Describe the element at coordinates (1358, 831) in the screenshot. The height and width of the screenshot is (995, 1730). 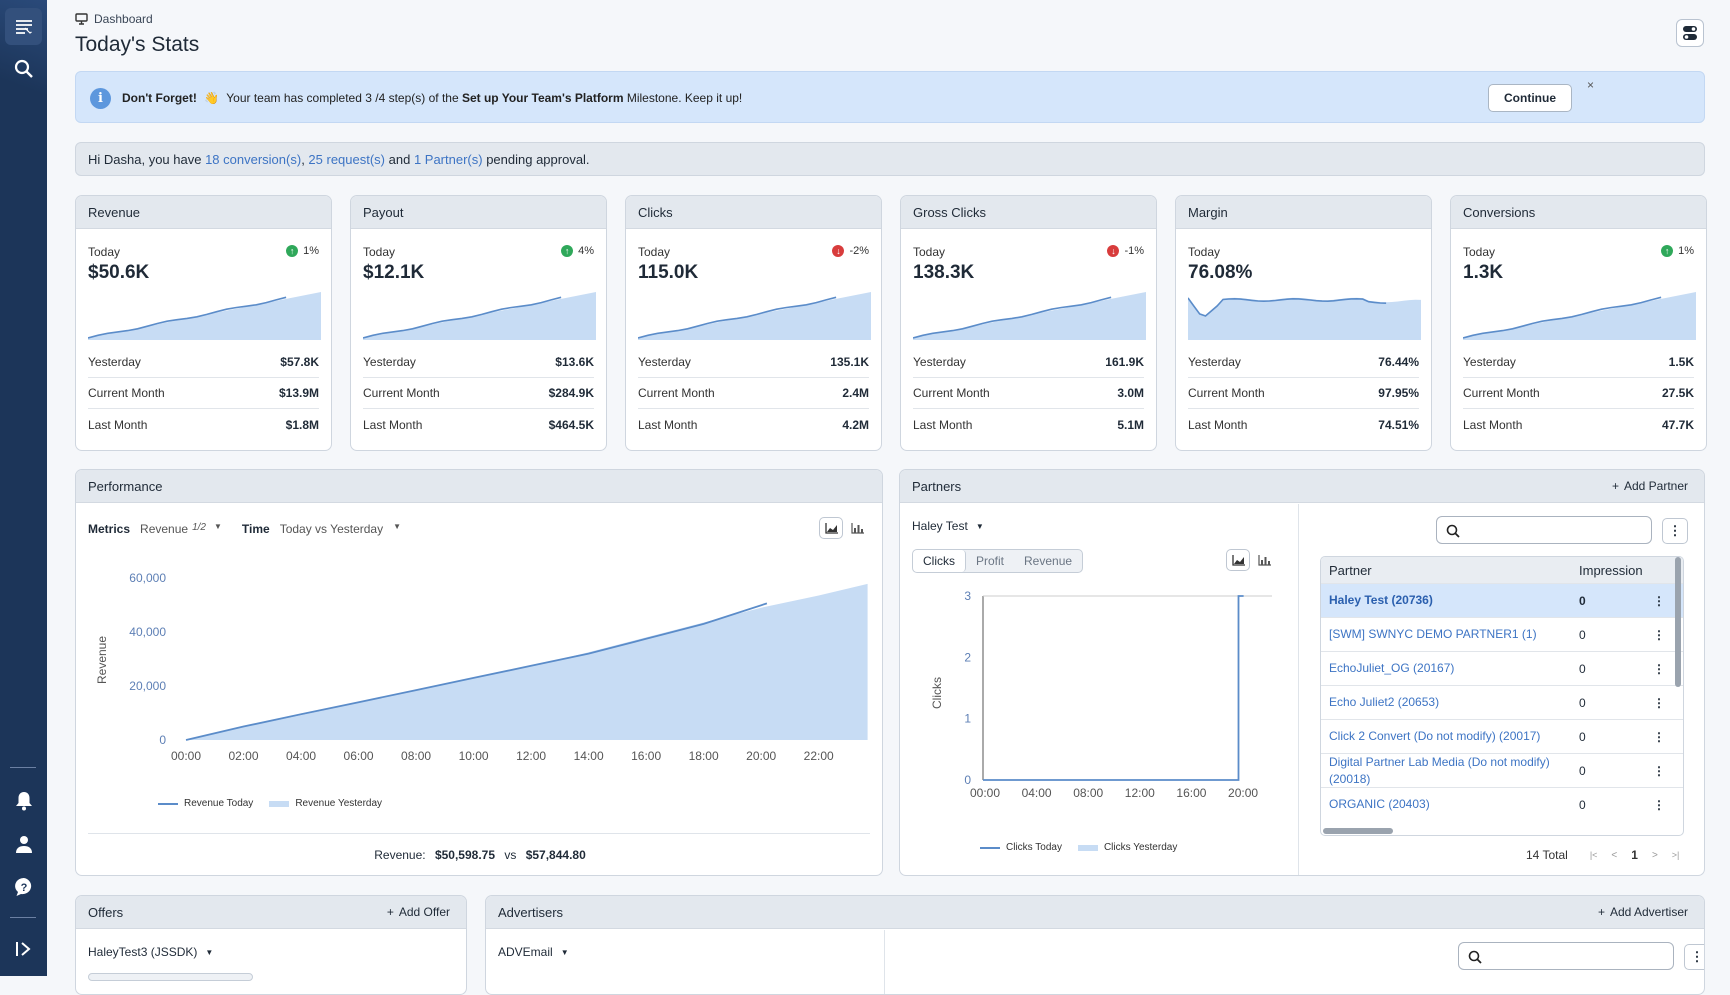
I see `table-horizontal-scrollbar` at that location.